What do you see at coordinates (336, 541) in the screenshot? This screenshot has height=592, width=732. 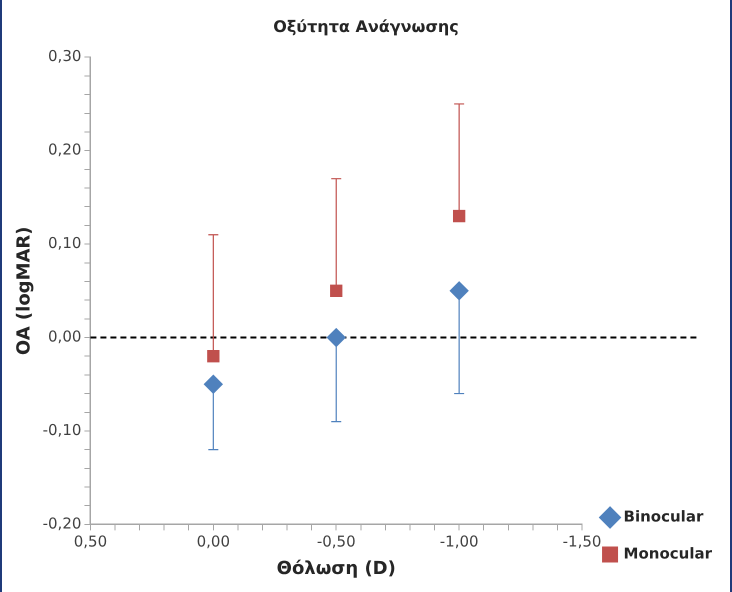 I see `x-tick-label: -0,50` at bounding box center [336, 541].